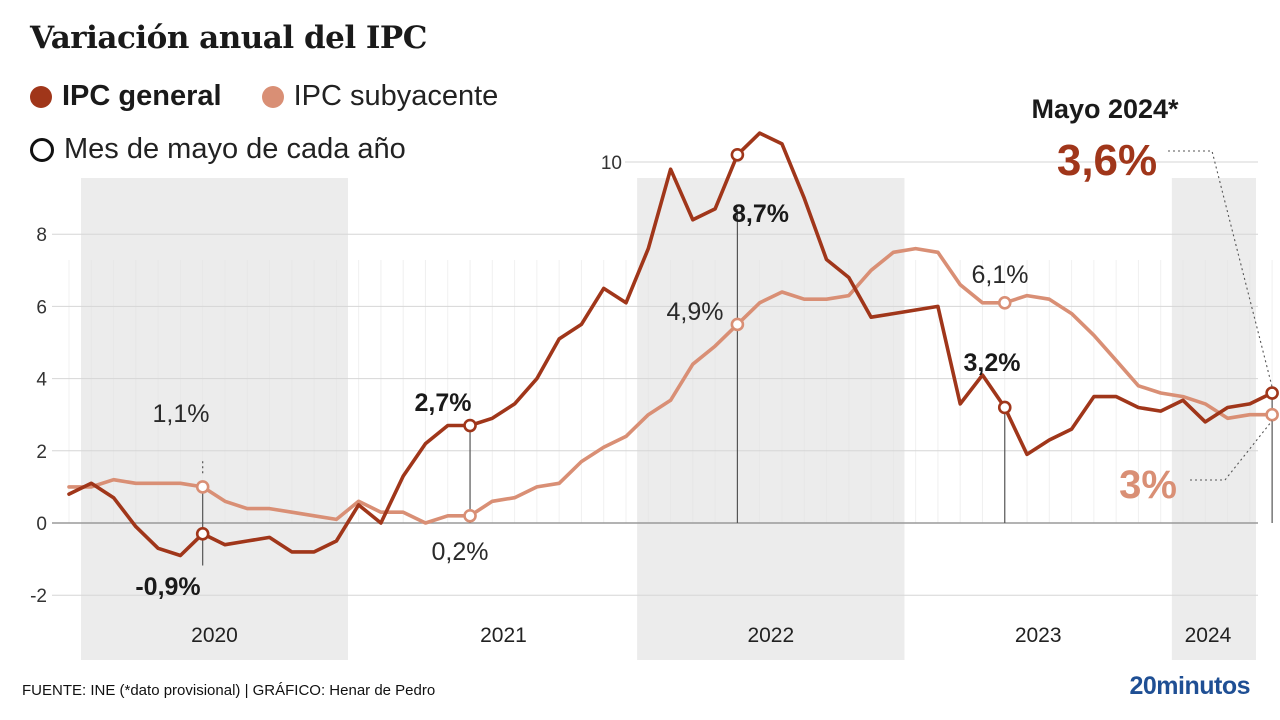 The image size is (1280, 720). What do you see at coordinates (1148, 485) in the screenshot?
I see `latest-subyacente-value: 3%` at bounding box center [1148, 485].